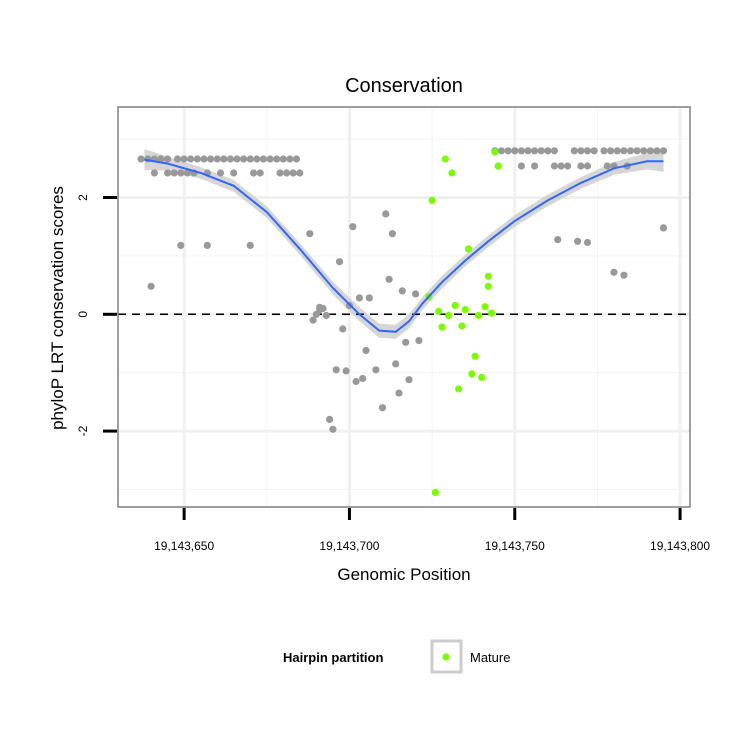 The image size is (750, 750). Describe the element at coordinates (83, 197) in the screenshot. I see `y-tick-label: 2` at that location.